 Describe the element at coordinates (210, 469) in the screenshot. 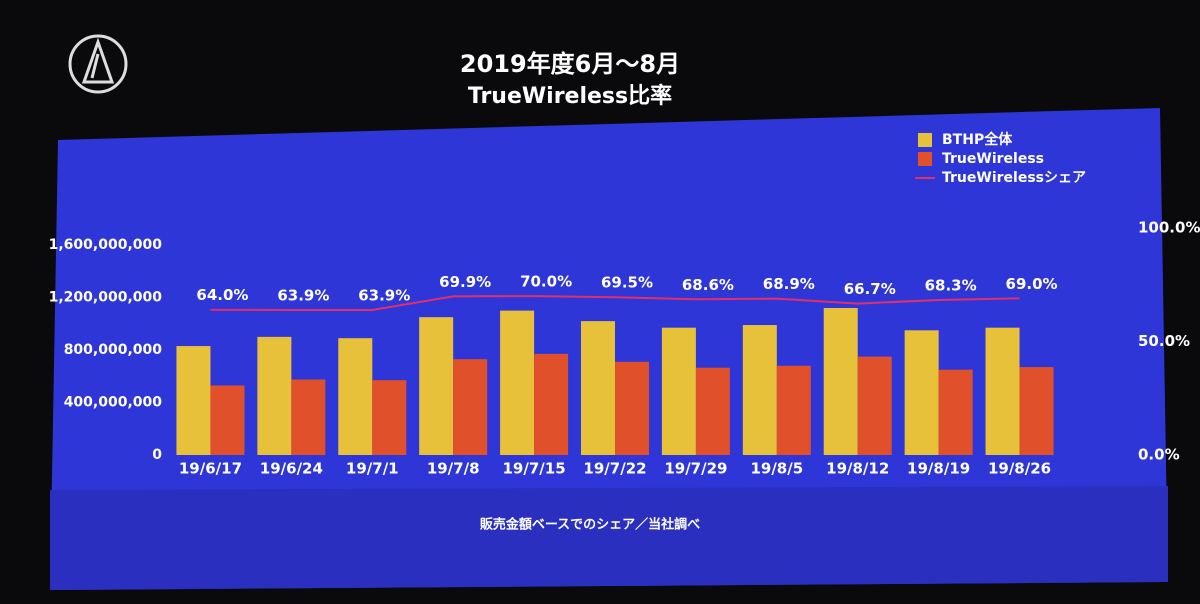

I see `x-tick-label: 19/6/17` at that location.